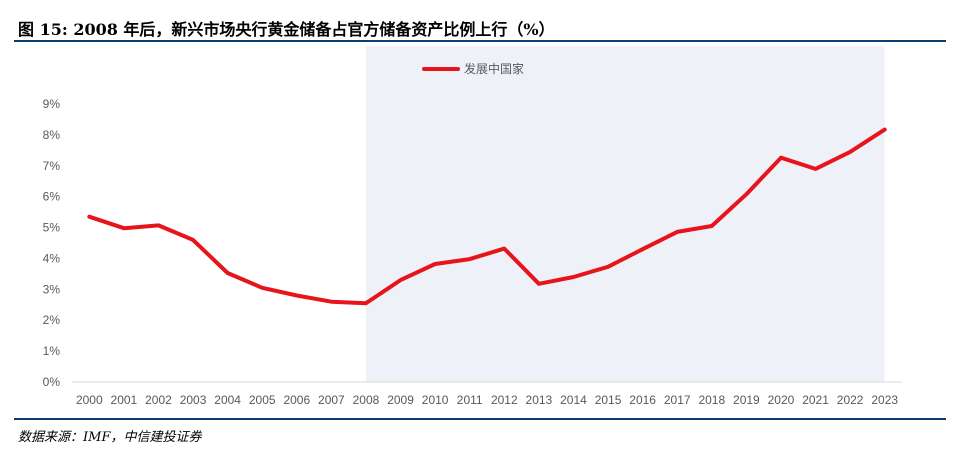 The width and height of the screenshot is (960, 460). Describe the element at coordinates (470, 400) in the screenshot. I see `x-tick-label: 2011` at that location.